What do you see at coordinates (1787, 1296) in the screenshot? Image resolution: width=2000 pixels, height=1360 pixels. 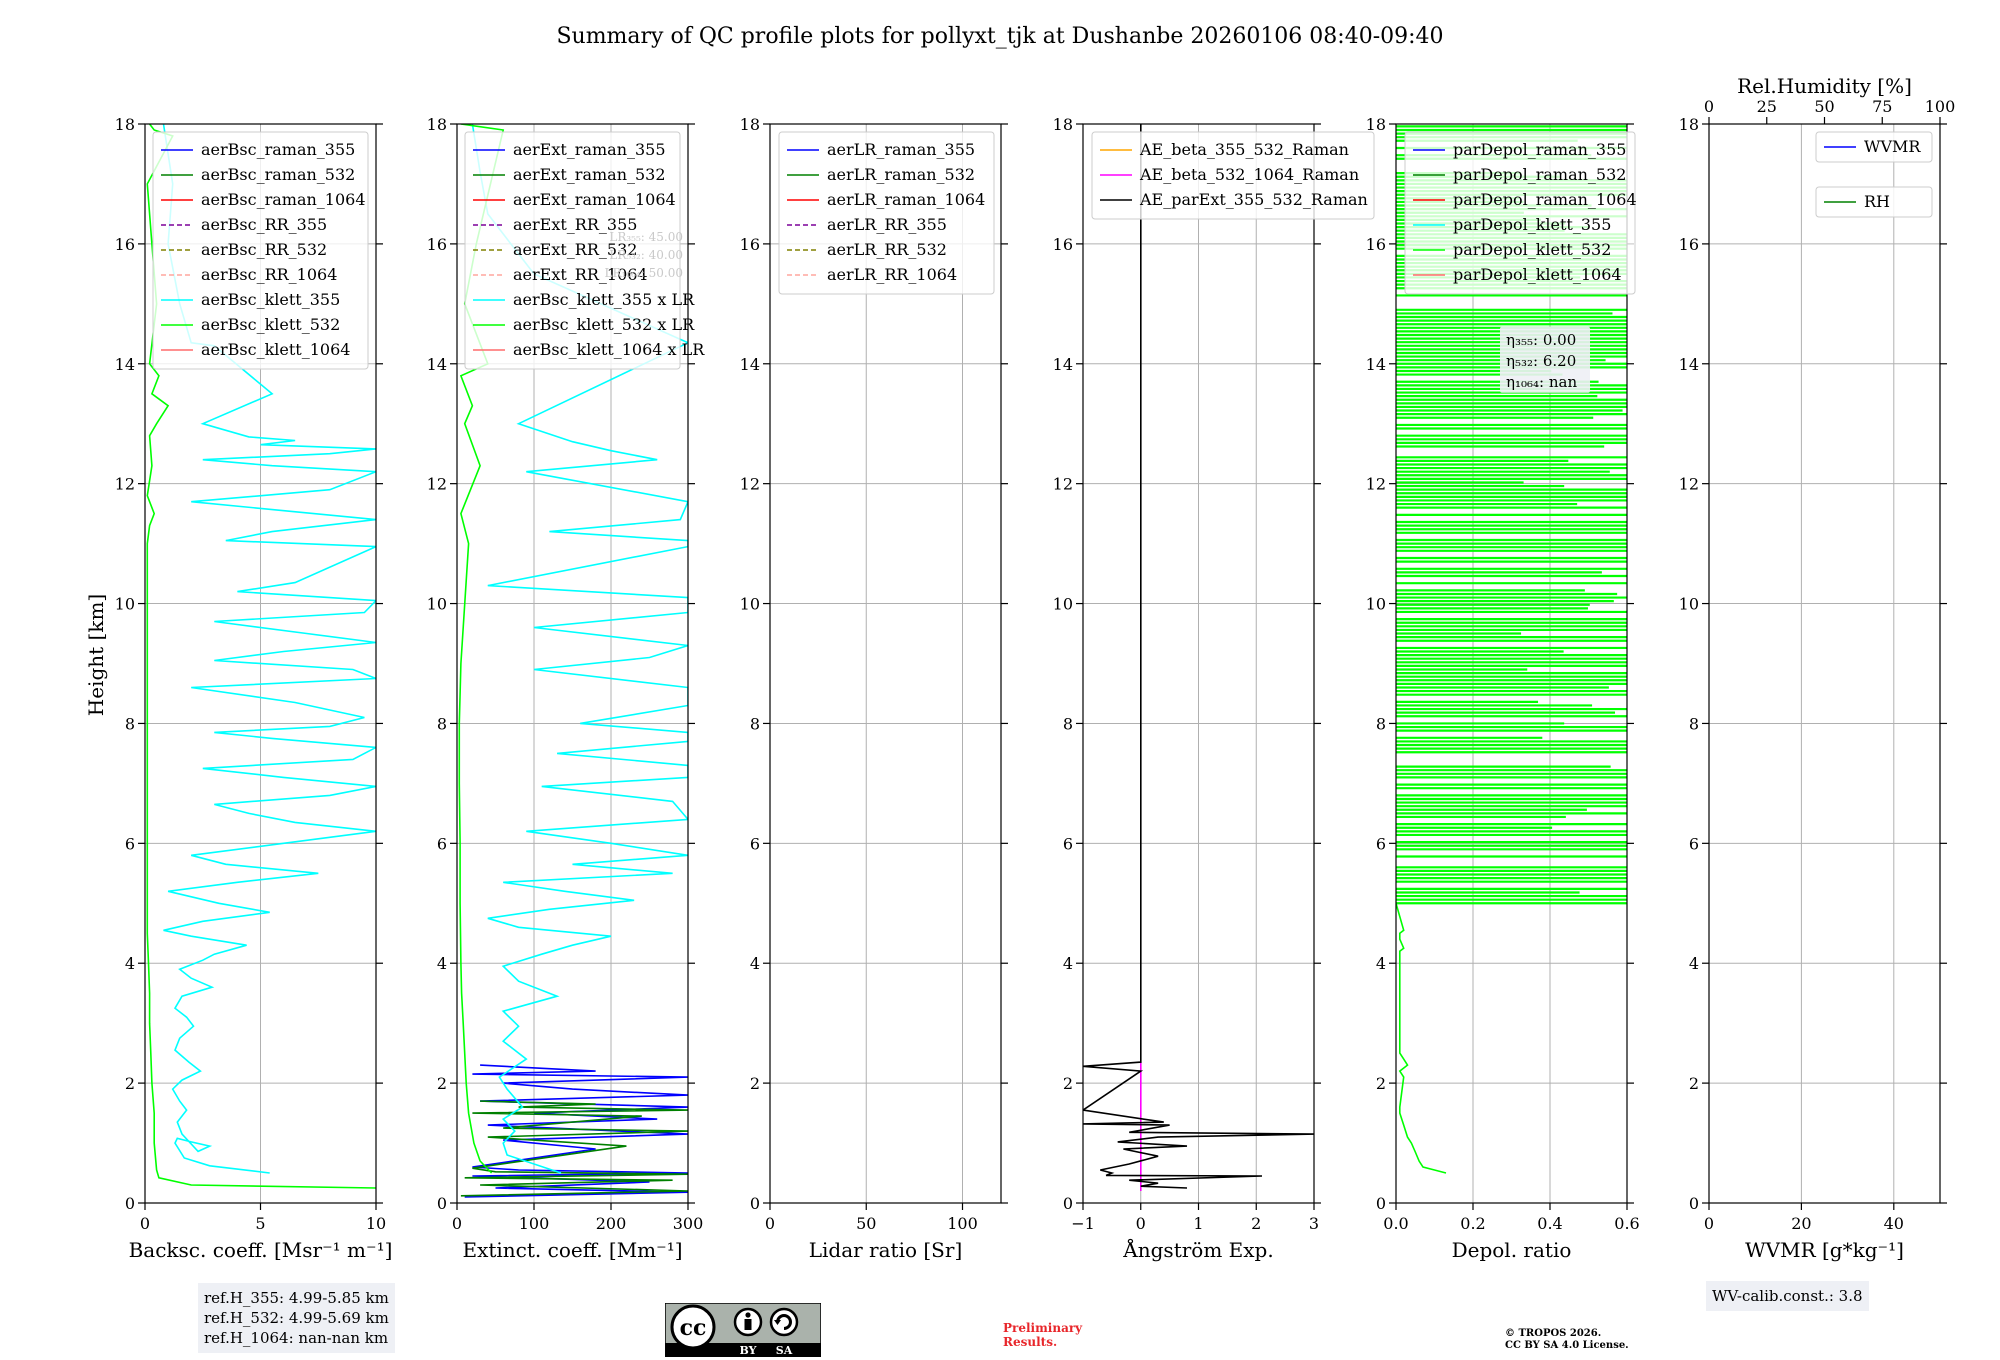 I see `wv-calib-text: WV-calib.const.: 3.8` at bounding box center [1787, 1296].